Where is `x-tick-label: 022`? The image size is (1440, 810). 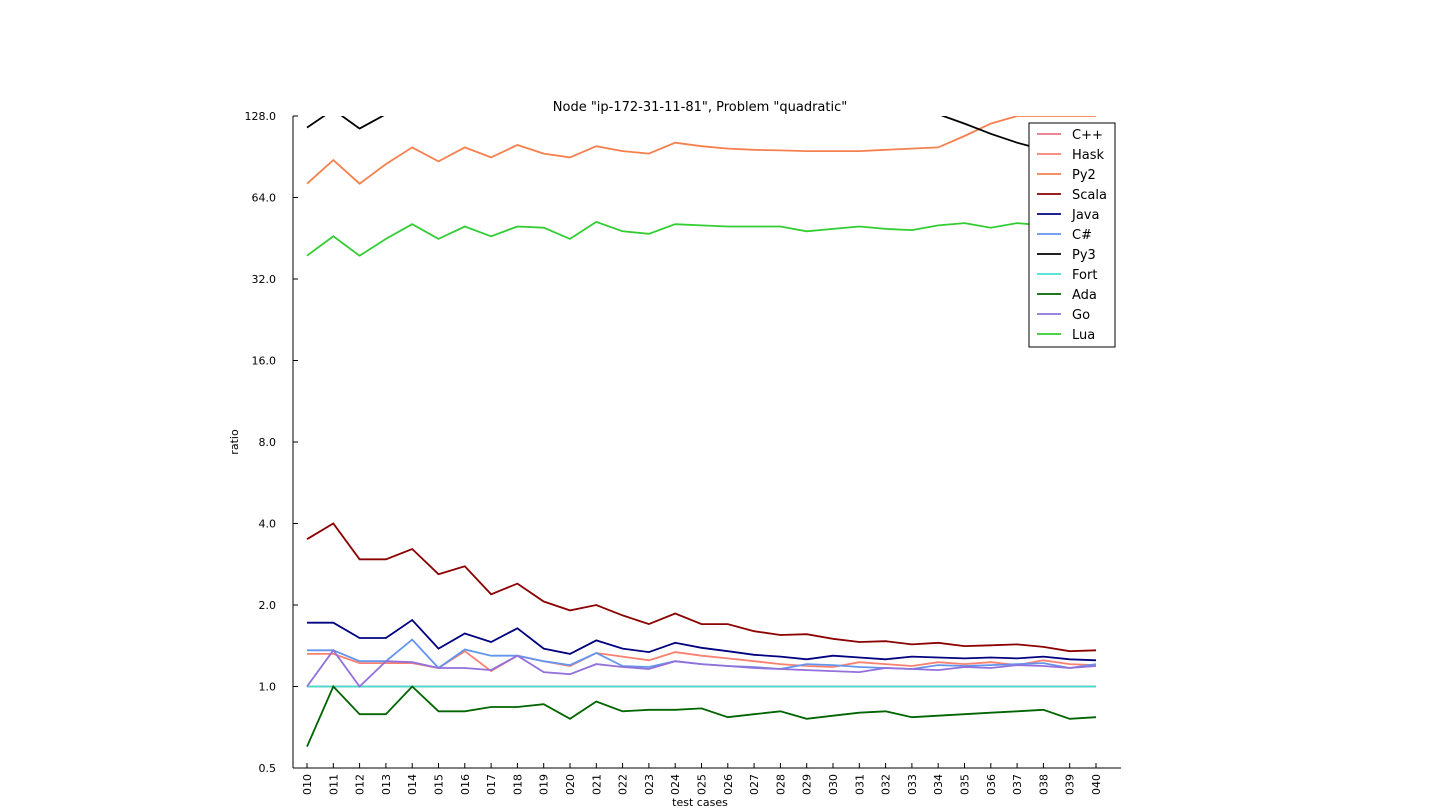 x-tick-label: 022 is located at coordinates (623, 784).